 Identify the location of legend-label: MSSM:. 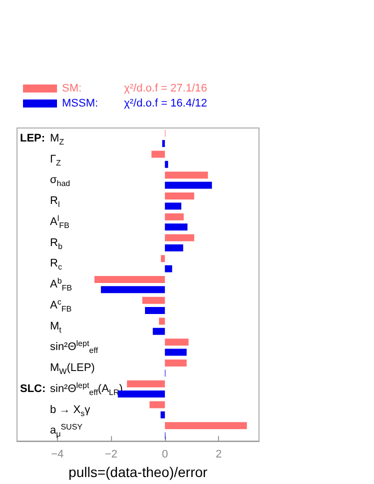
(80, 104).